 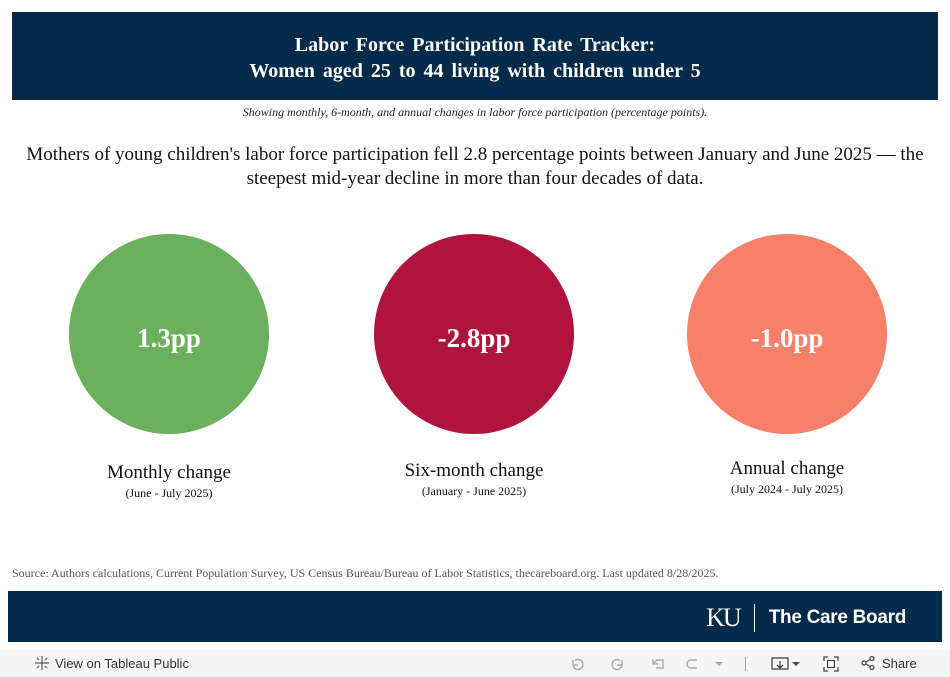 I want to click on metric-circle: 1.3pp, so click(x=169, y=334).